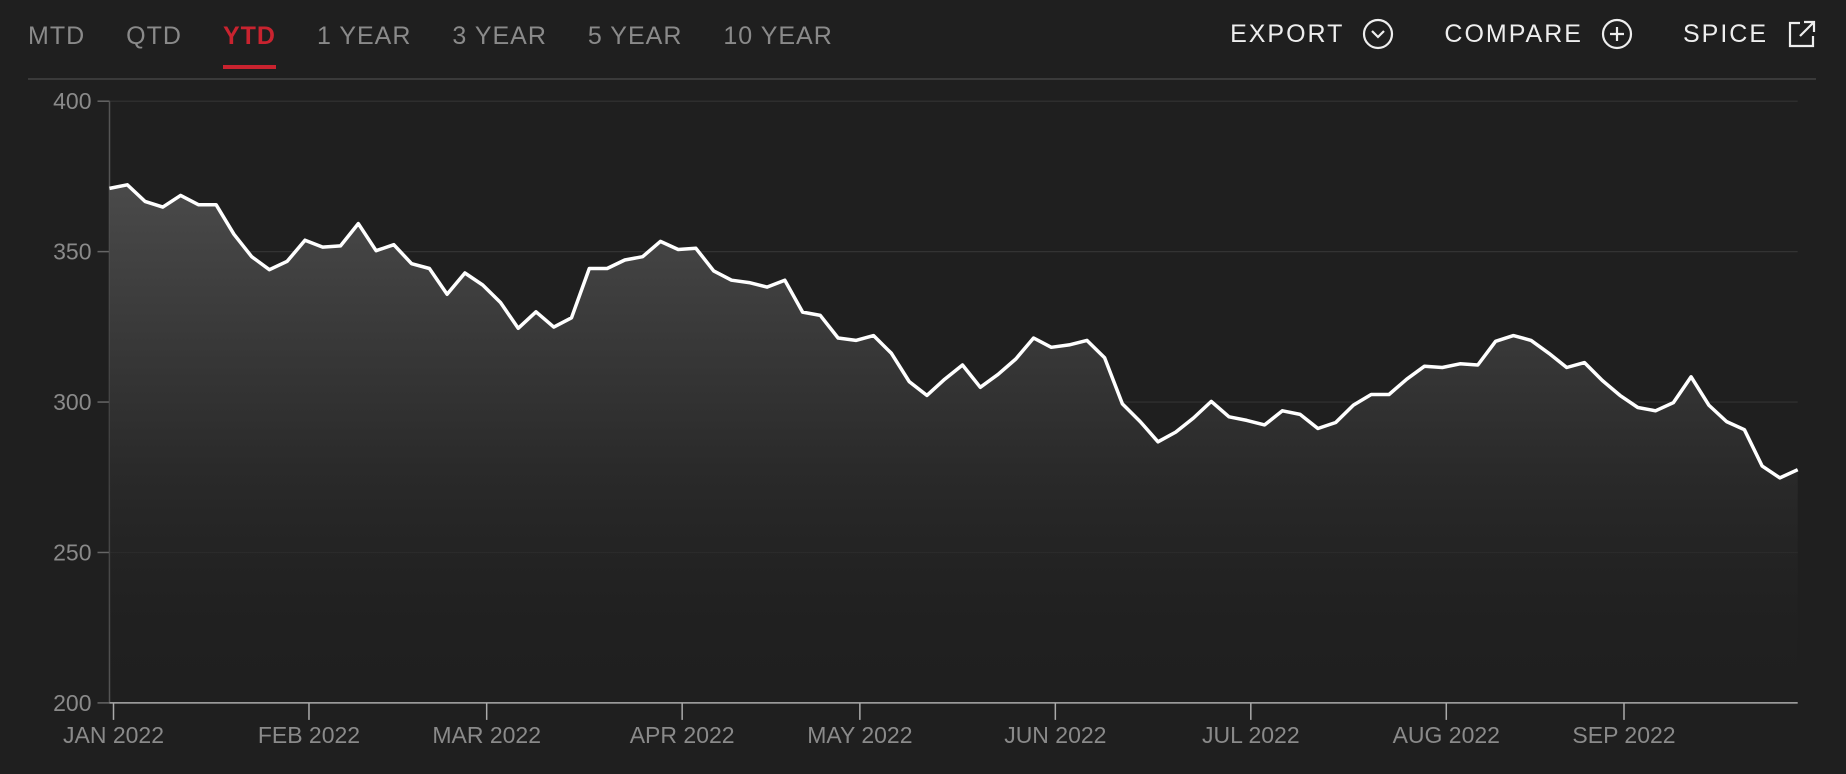 Image resolution: width=1846 pixels, height=774 pixels. What do you see at coordinates (72, 552) in the screenshot?
I see `y-tick-label: 250` at bounding box center [72, 552].